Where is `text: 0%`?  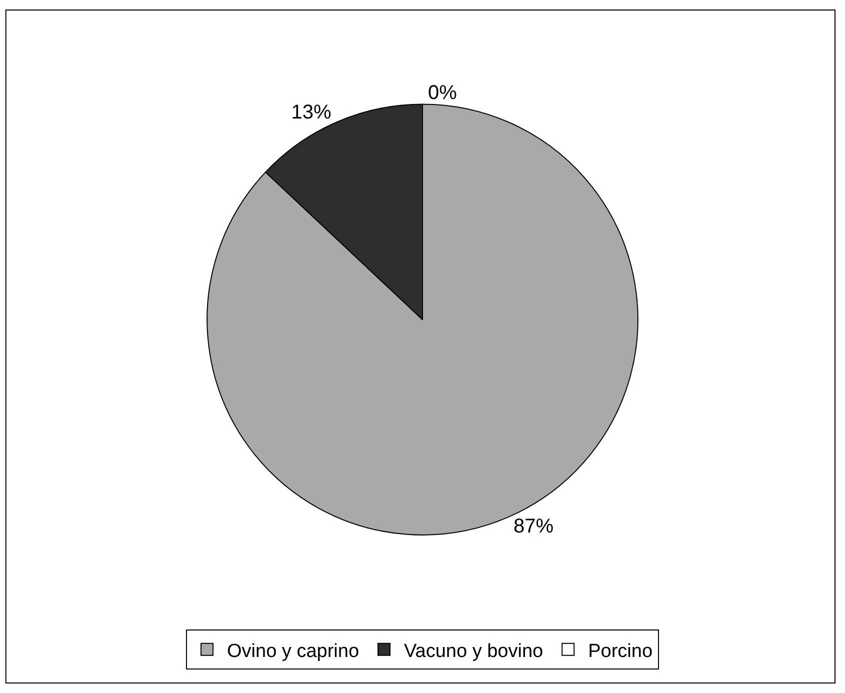
text: 0% is located at coordinates (442, 93).